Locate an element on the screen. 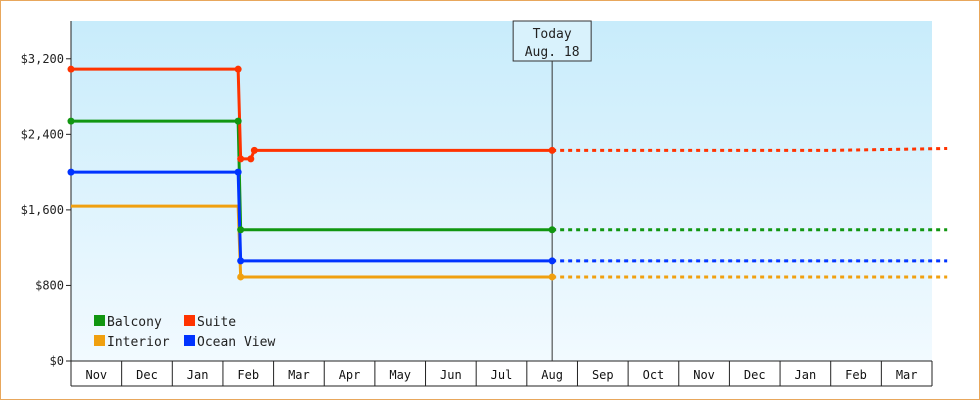 Image resolution: width=980 pixels, height=401 pixels. legend-label-ocean-view: Ocean View is located at coordinates (236, 342).